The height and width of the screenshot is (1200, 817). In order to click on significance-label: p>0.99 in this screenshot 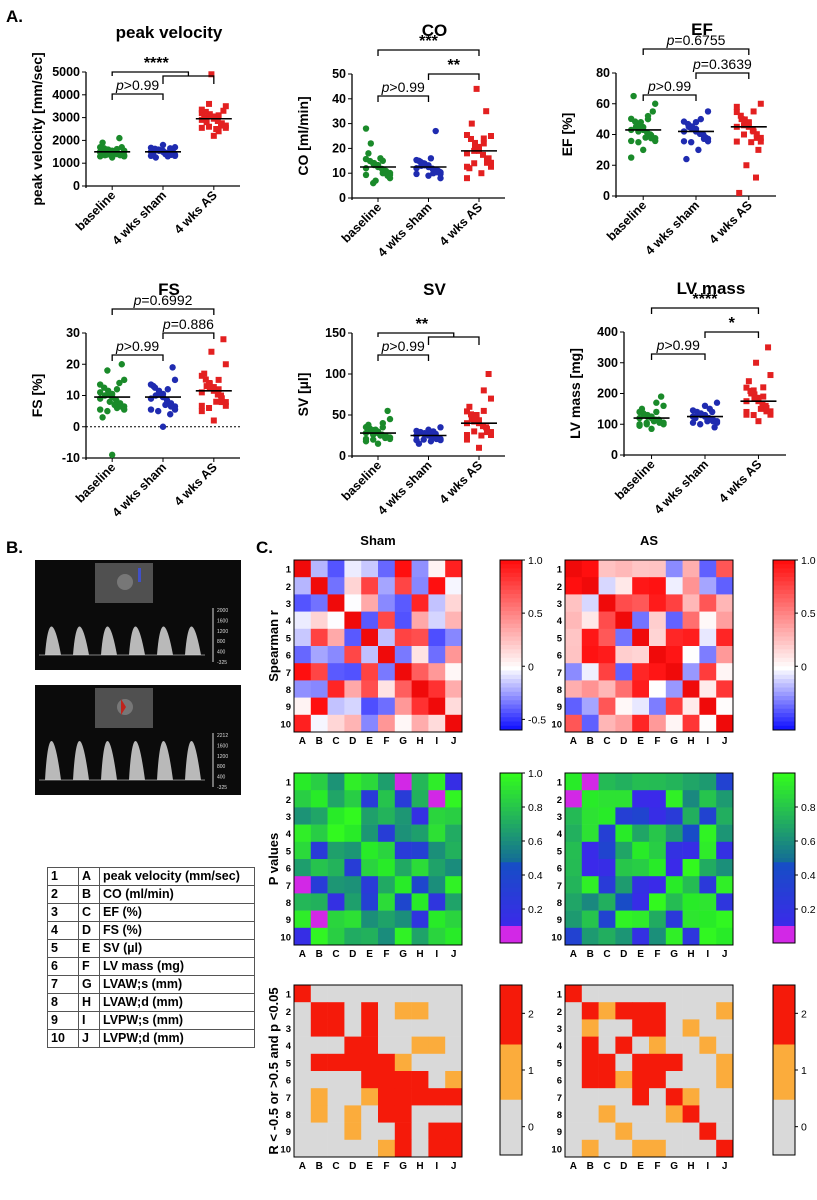, I will do `click(669, 86)`.